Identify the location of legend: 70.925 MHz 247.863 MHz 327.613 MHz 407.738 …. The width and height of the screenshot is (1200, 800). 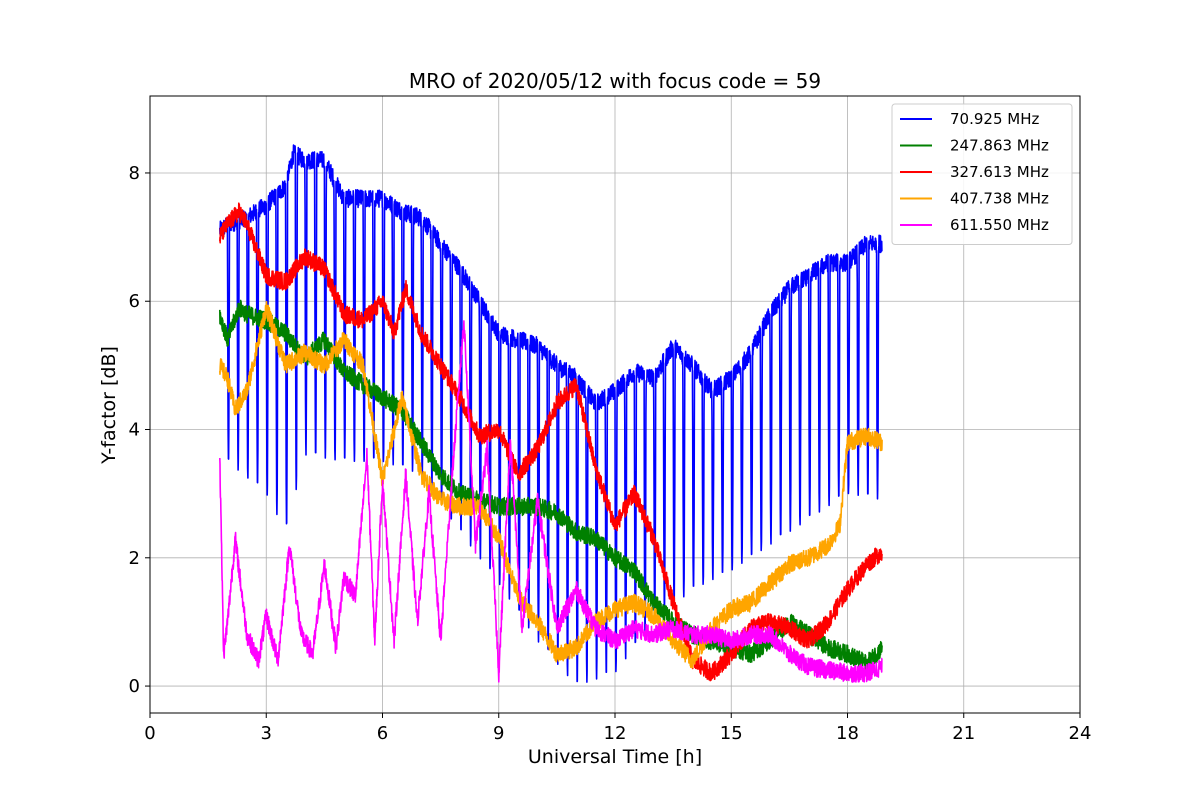
(982, 174).